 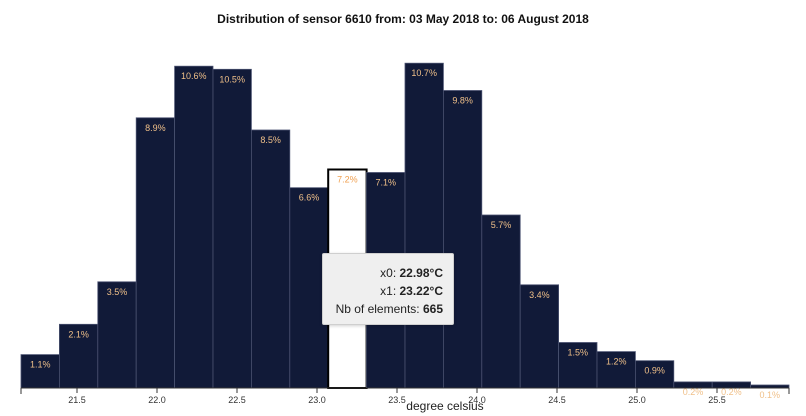 What do you see at coordinates (270, 140) in the screenshot?
I see `bar-value-label: 8.5%` at bounding box center [270, 140].